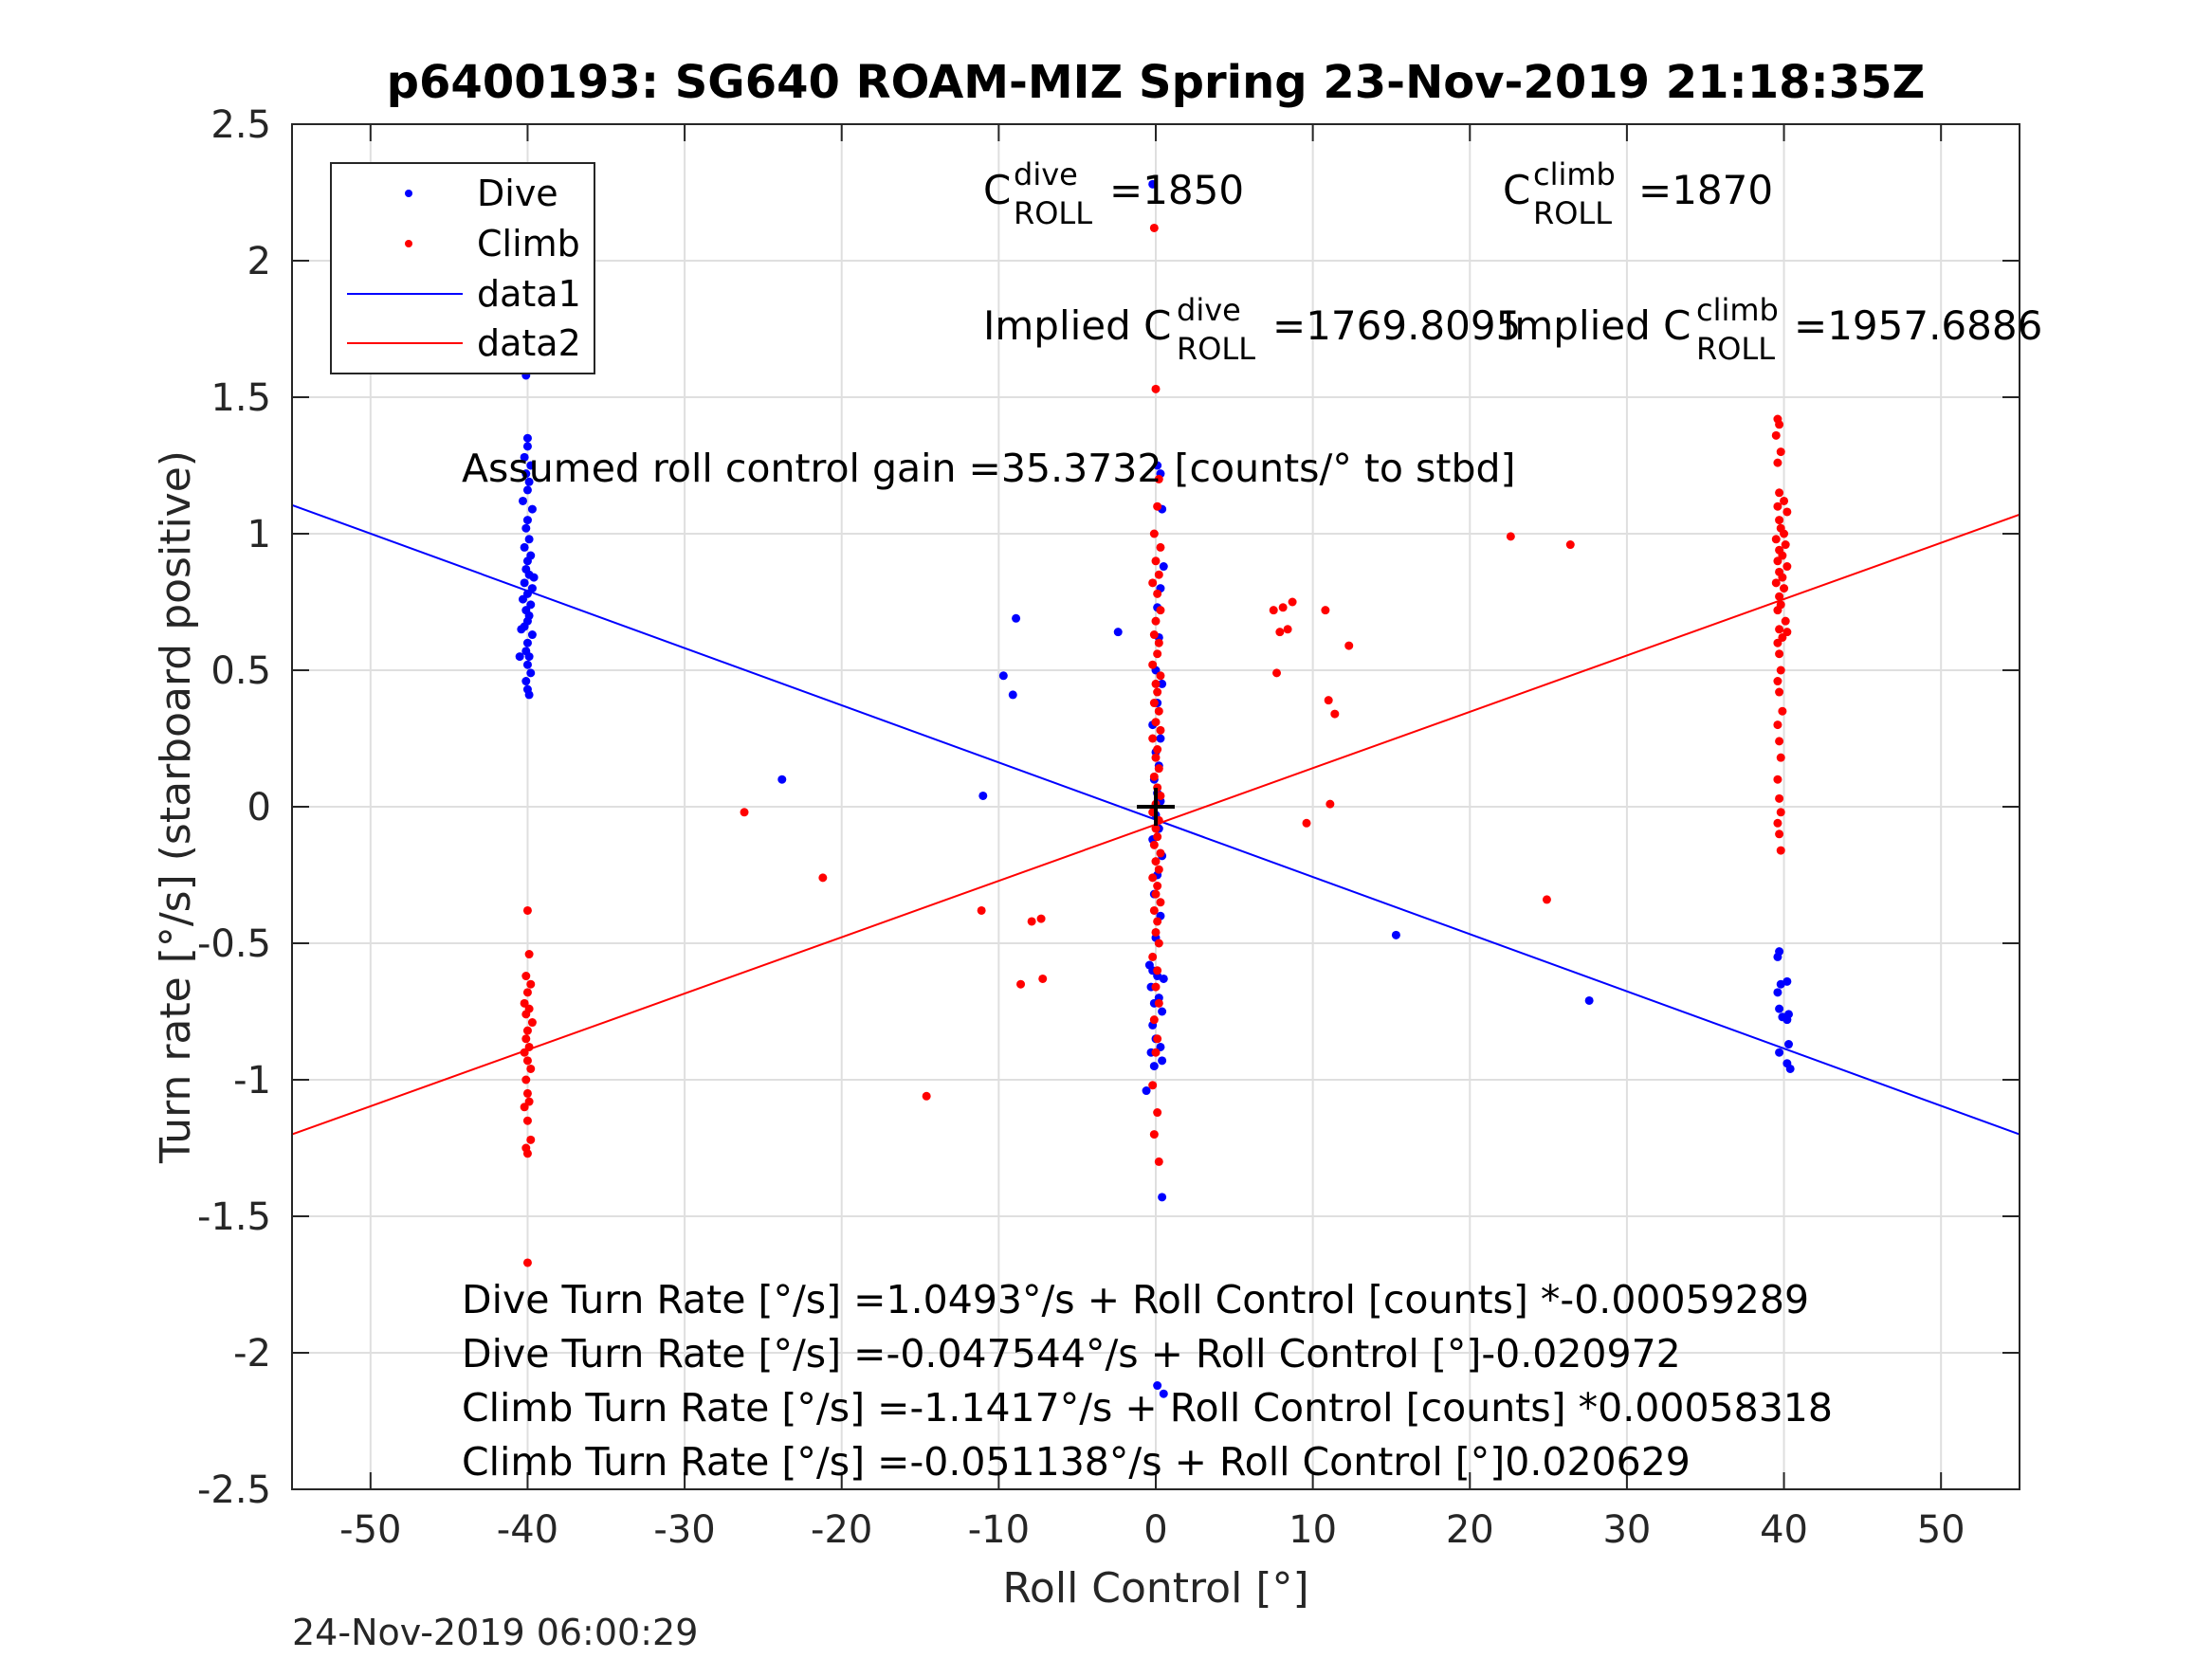 The width and height of the screenshot is (2212, 1659). I want to click on y-tick-label: 0, so click(259, 808).